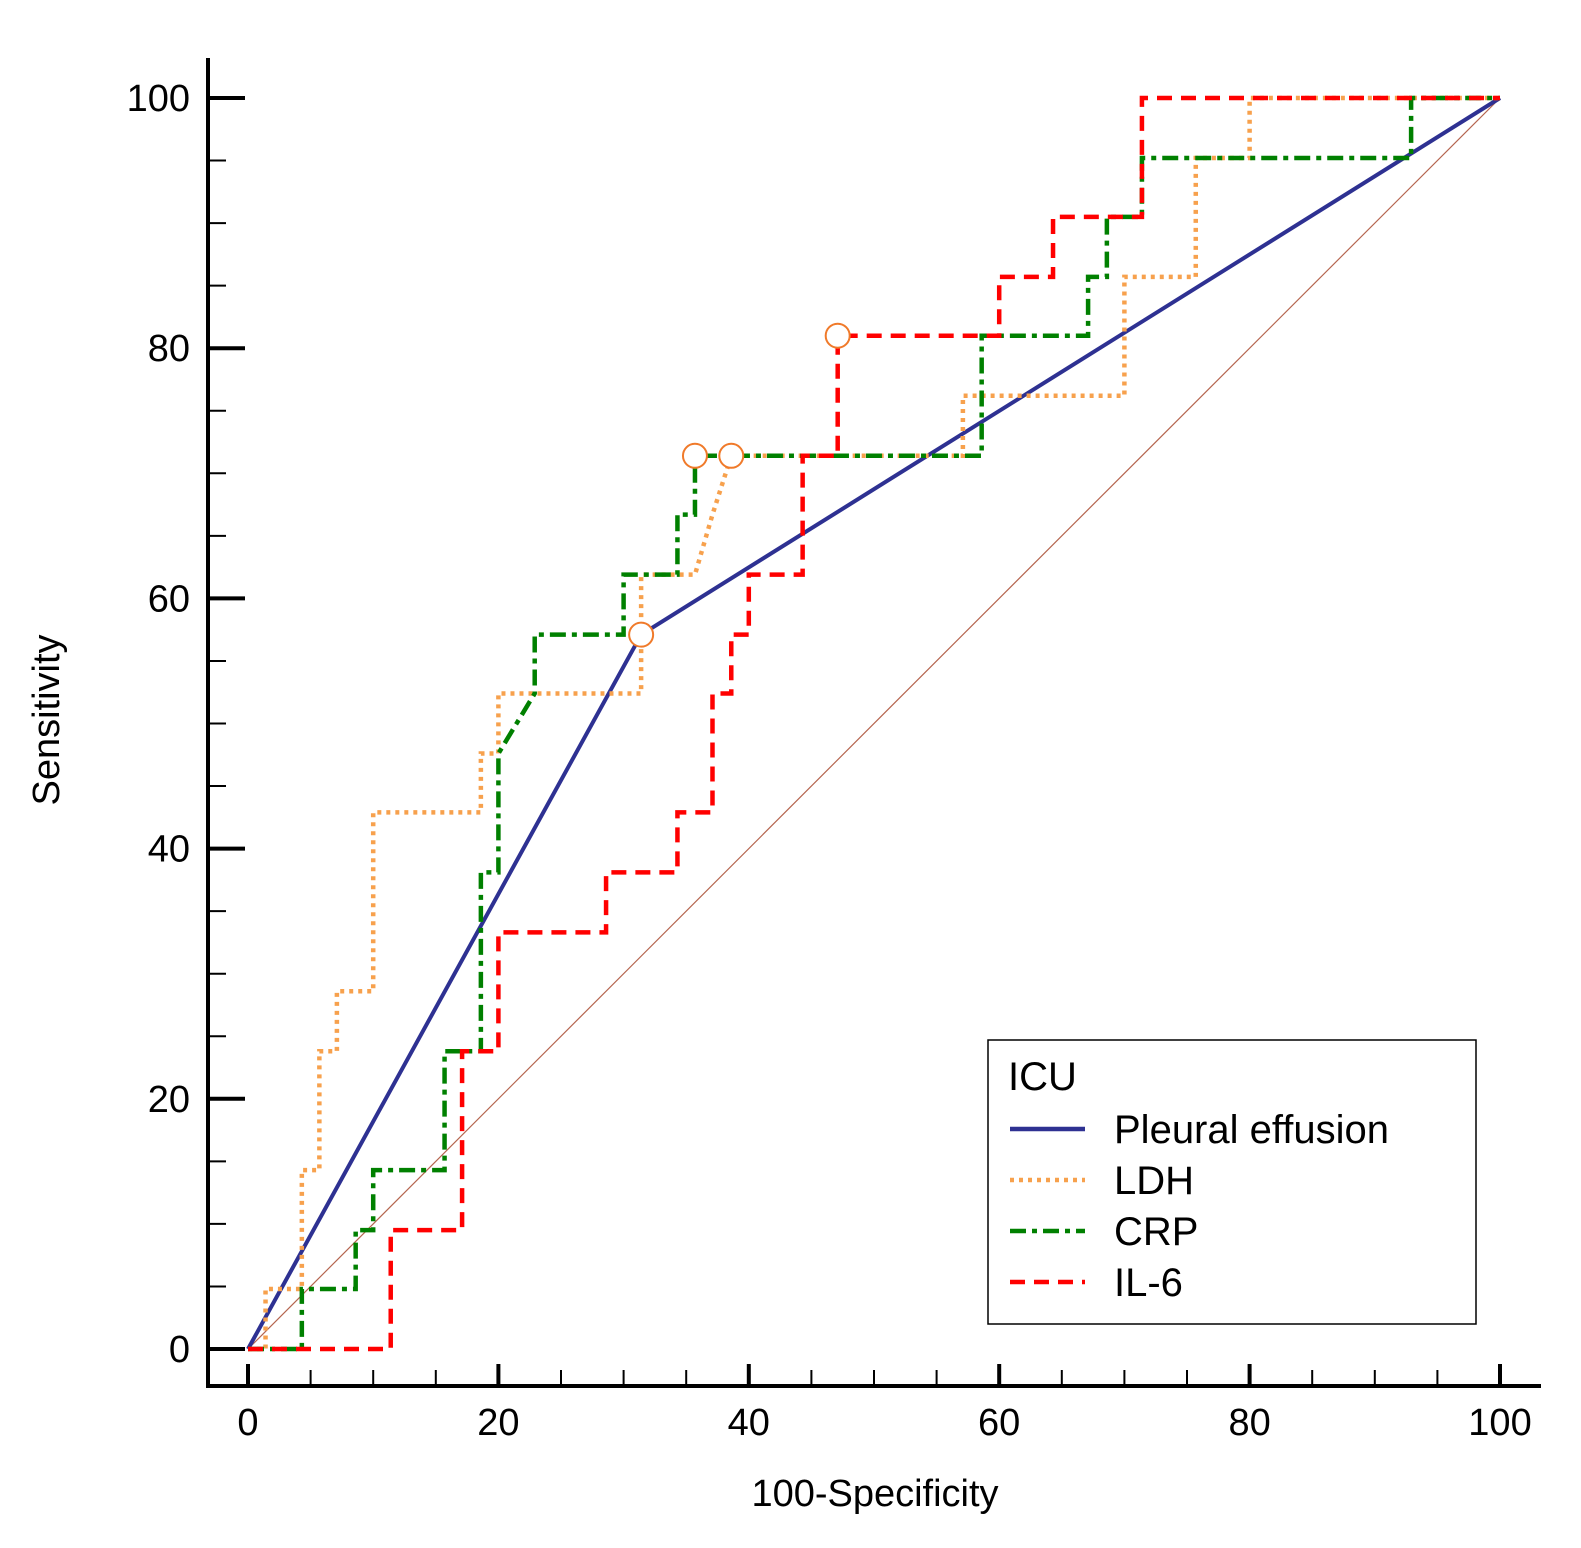  Describe the element at coordinates (1042, 1077) in the screenshot. I see `legend-title: ICU` at that location.